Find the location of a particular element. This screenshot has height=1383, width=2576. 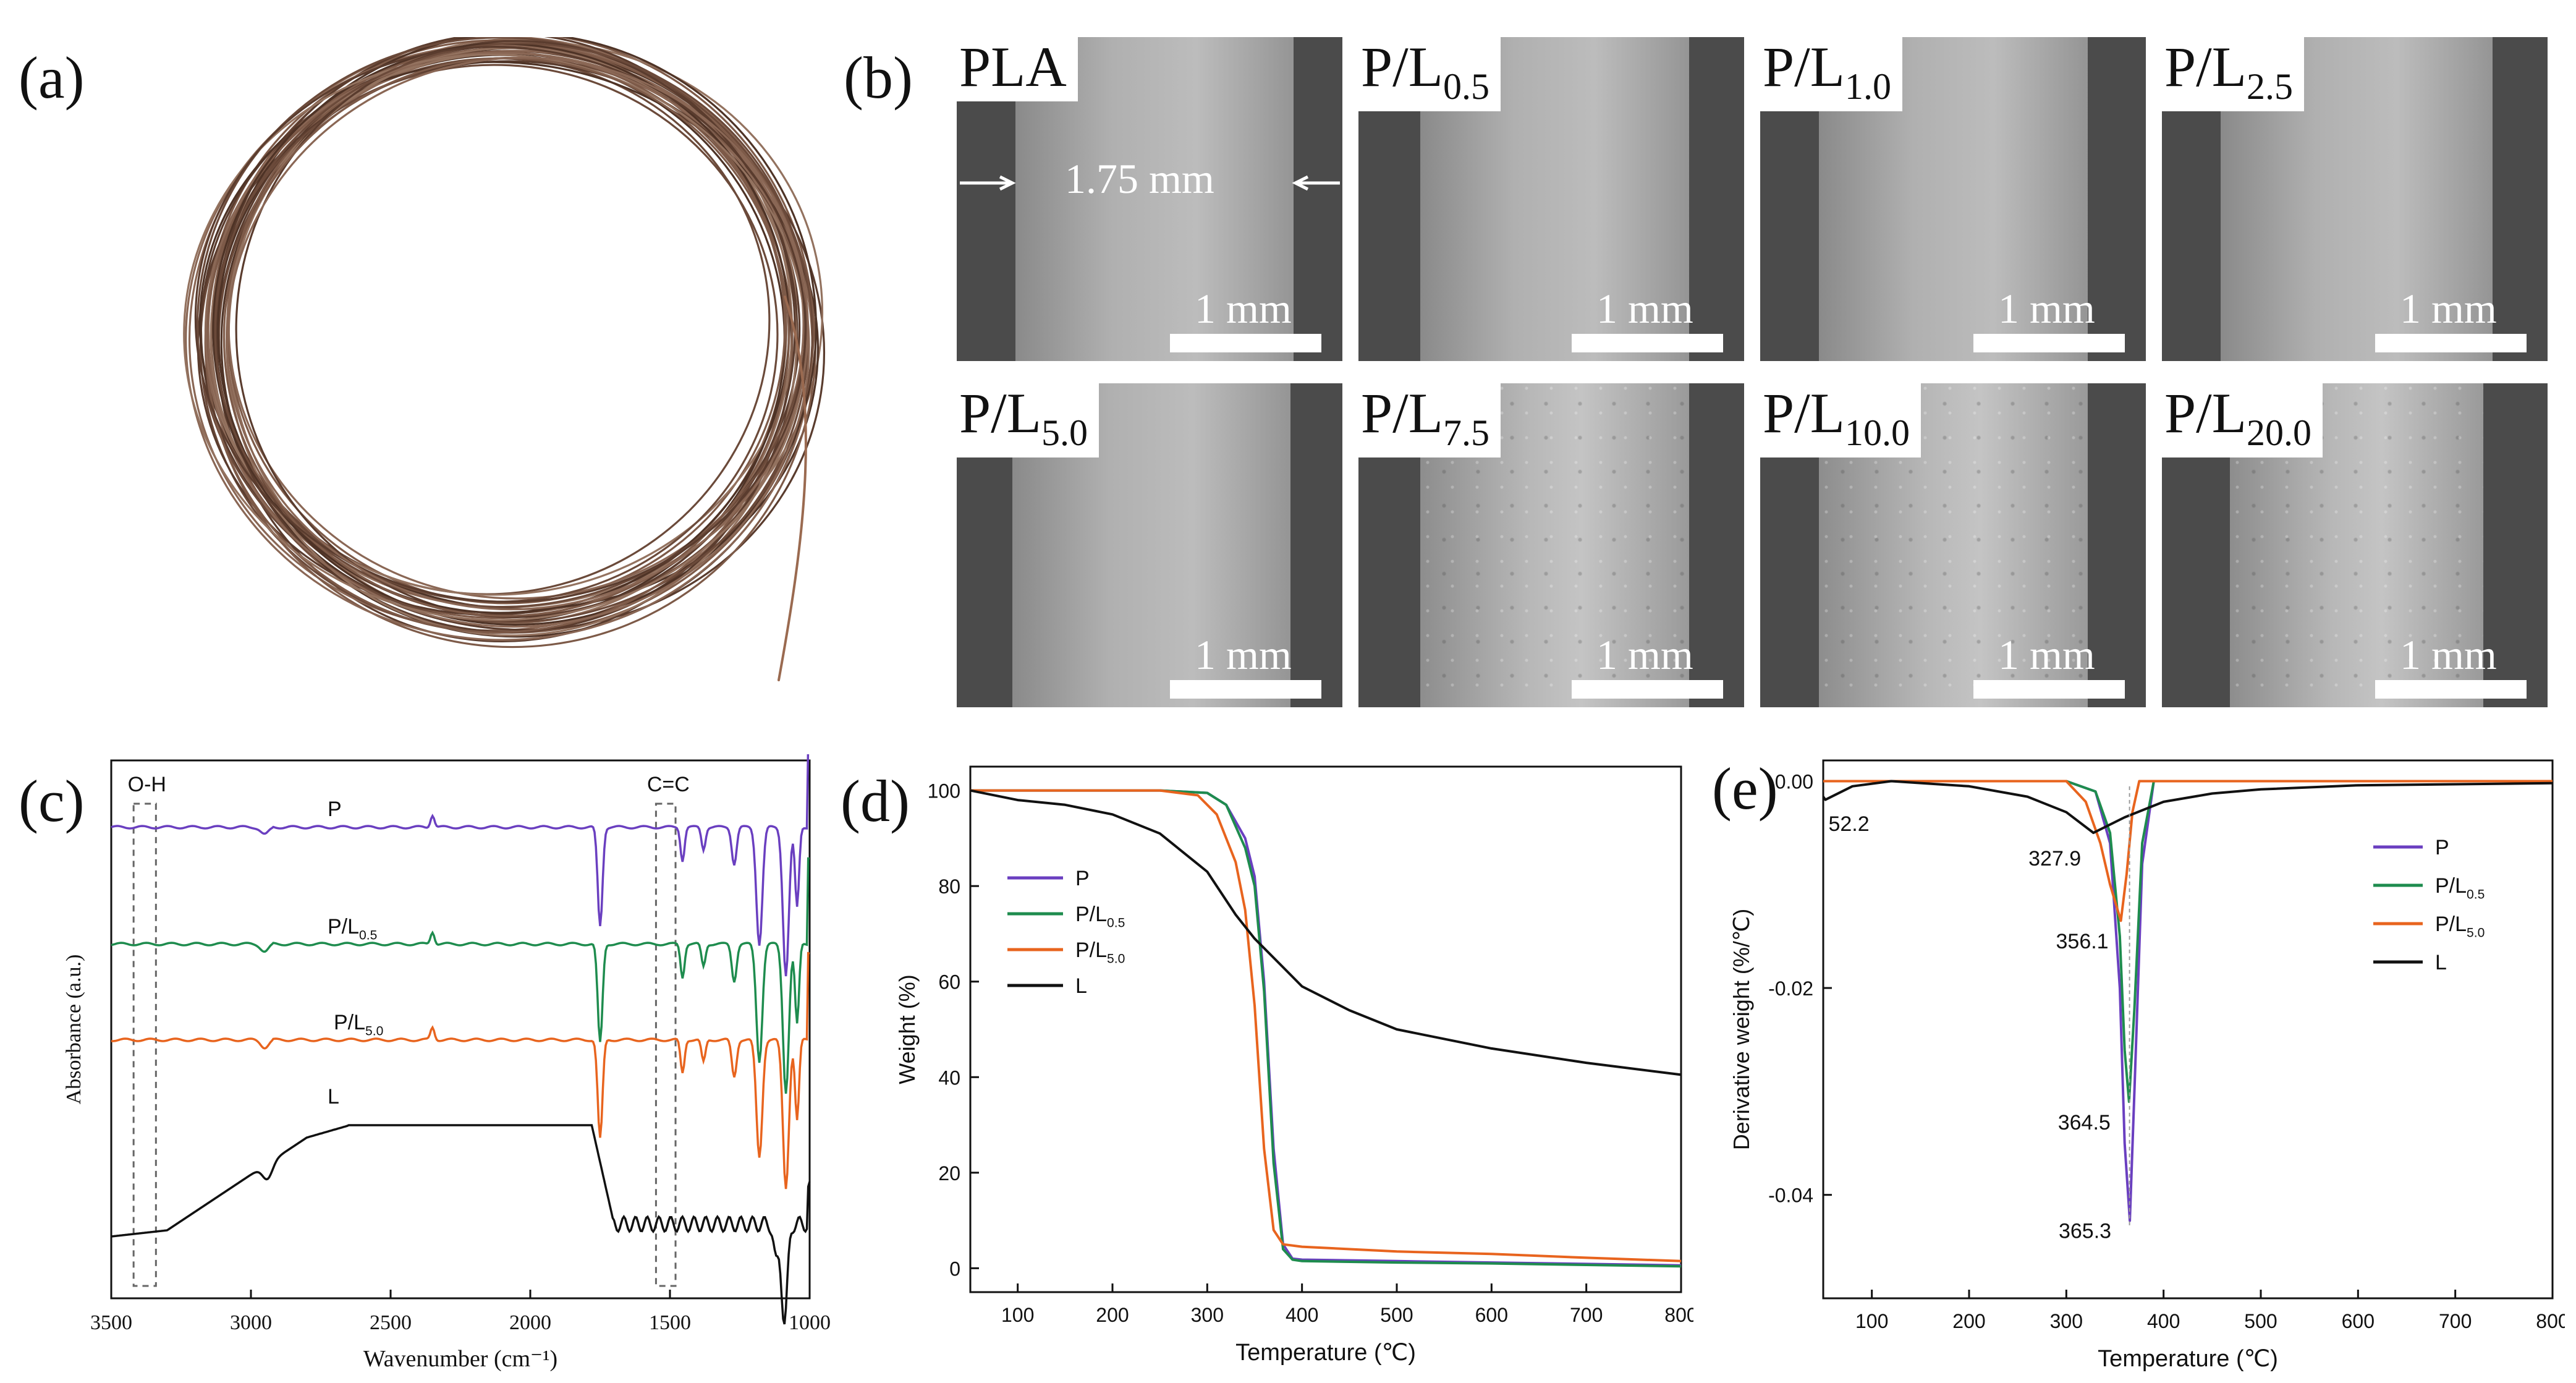

y-tick-label: -0.04 is located at coordinates (1790, 1196).